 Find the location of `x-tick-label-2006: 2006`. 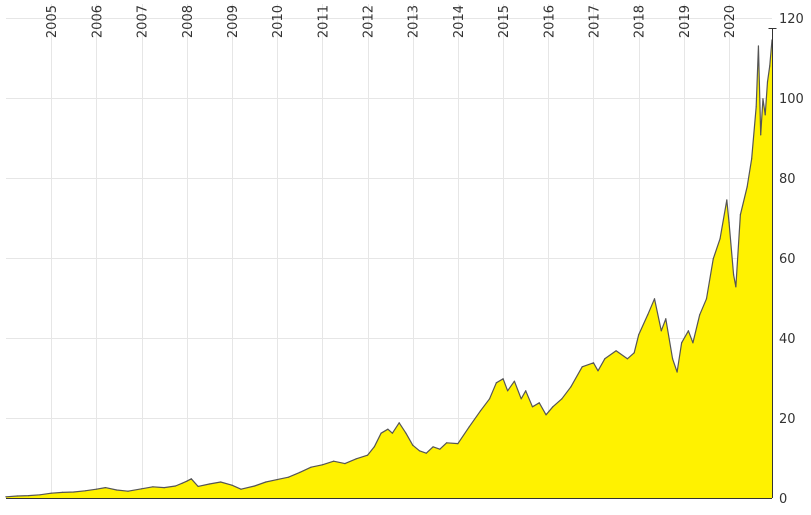

x-tick-label-2006: 2006 is located at coordinates (97, 21).